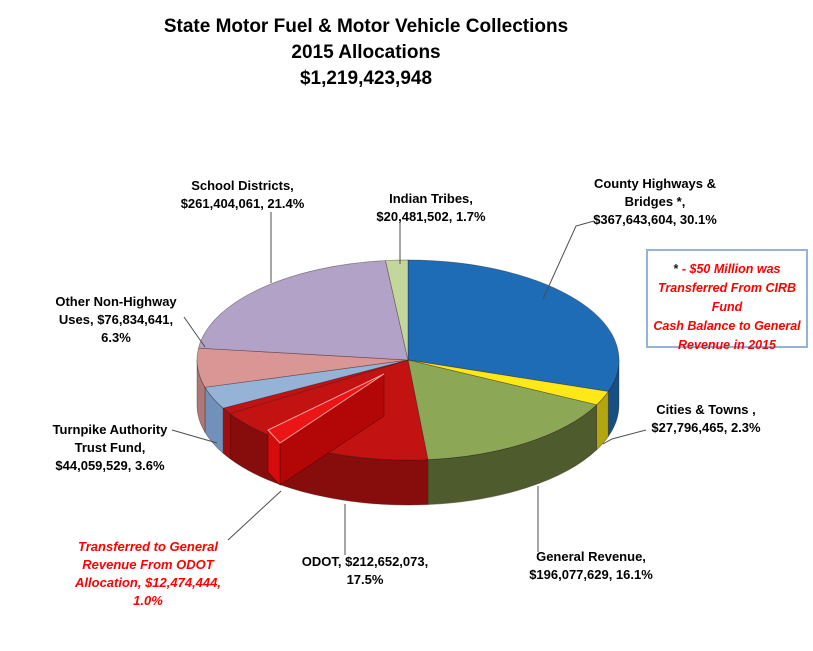  I want to click on callout-odot: ODOT, $212,652,073, 17.5%, so click(365, 570).